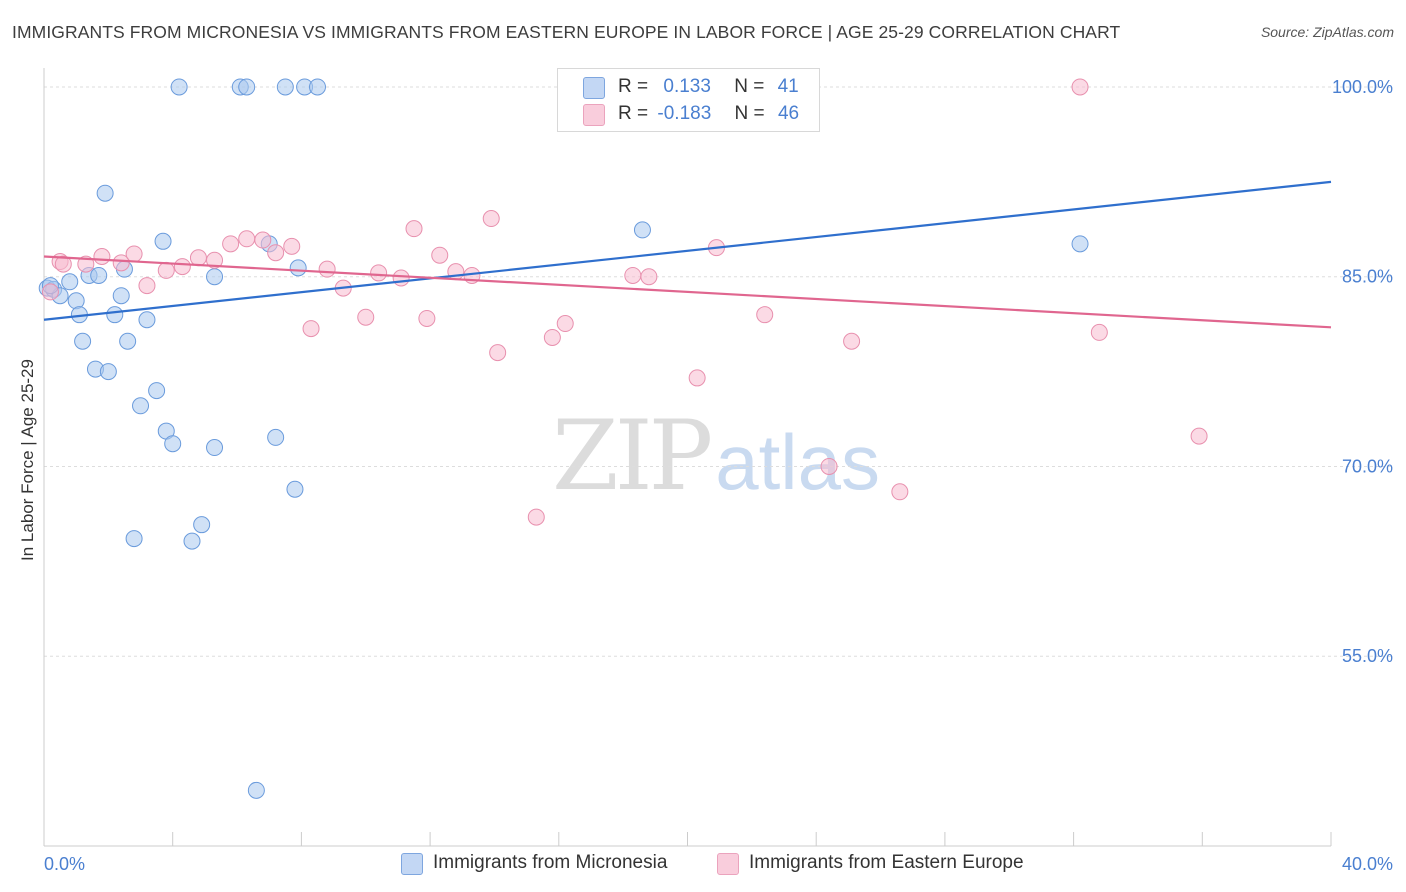 This screenshot has width=1406, height=892. Describe the element at coordinates (412, 864) in the screenshot. I see `bottom-legend-swatch-micronesia` at that location.